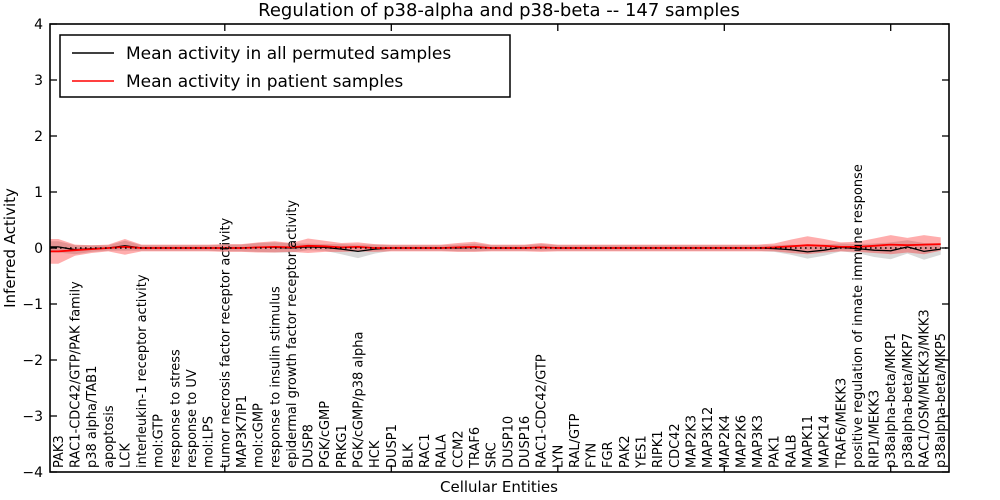 The image size is (1000, 500). What do you see at coordinates (264, 82) in the screenshot?
I see `legend-label-patient: Mean activity in patient samples` at bounding box center [264, 82].